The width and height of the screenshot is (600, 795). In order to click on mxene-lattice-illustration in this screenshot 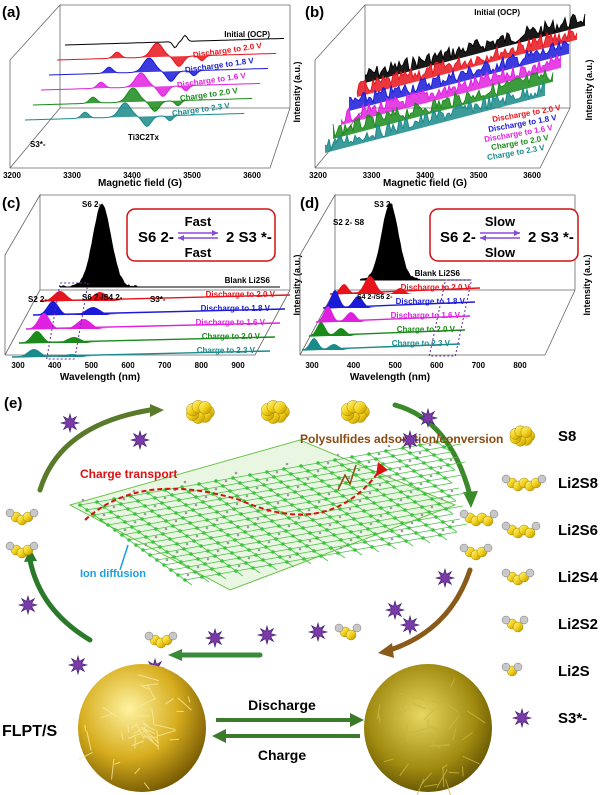, I will do `click(268, 513)`.